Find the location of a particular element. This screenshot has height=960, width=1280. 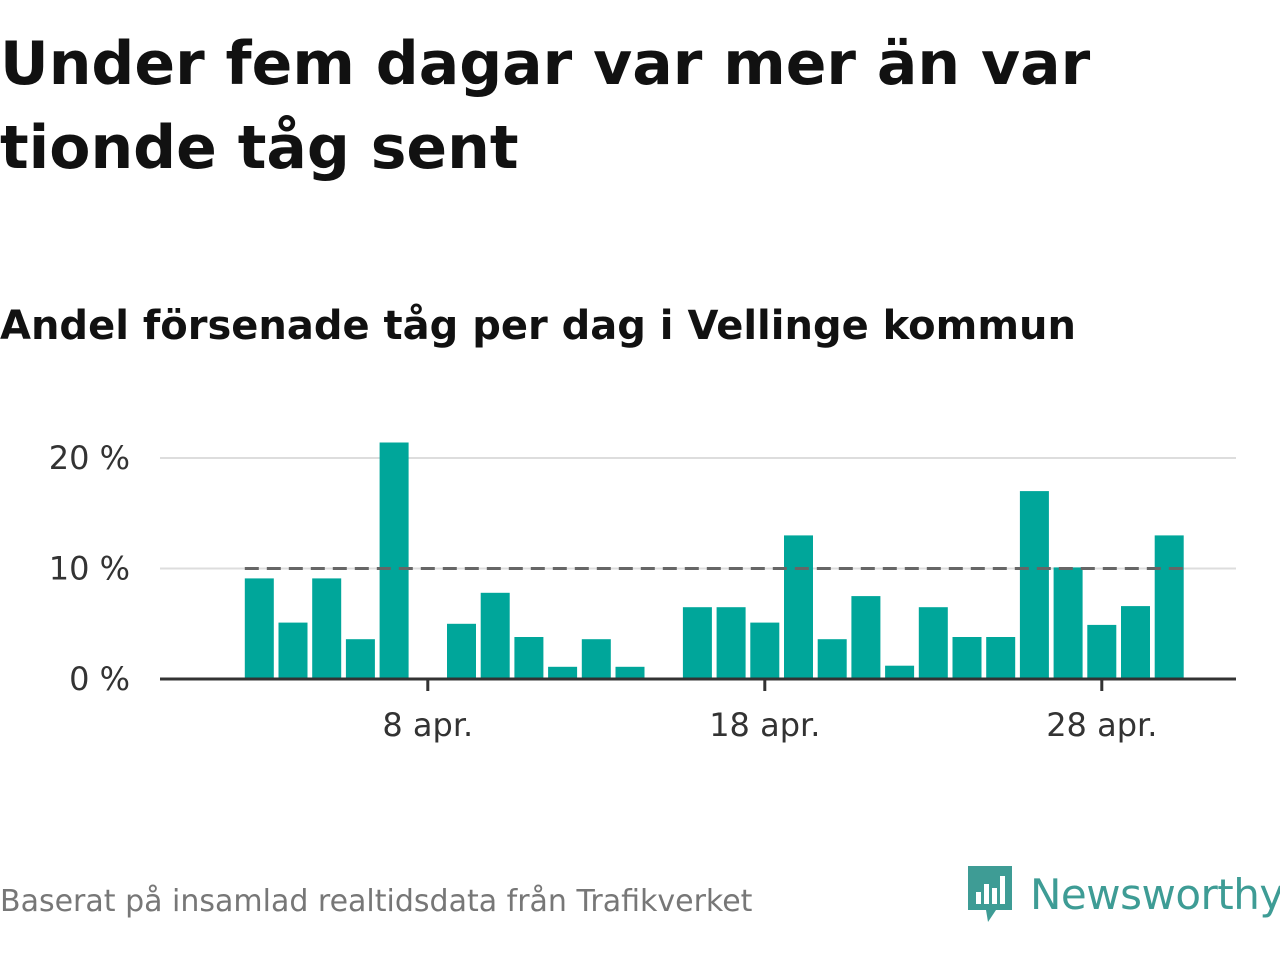

y-tick-label-20: 20 % is located at coordinates (89, 458).